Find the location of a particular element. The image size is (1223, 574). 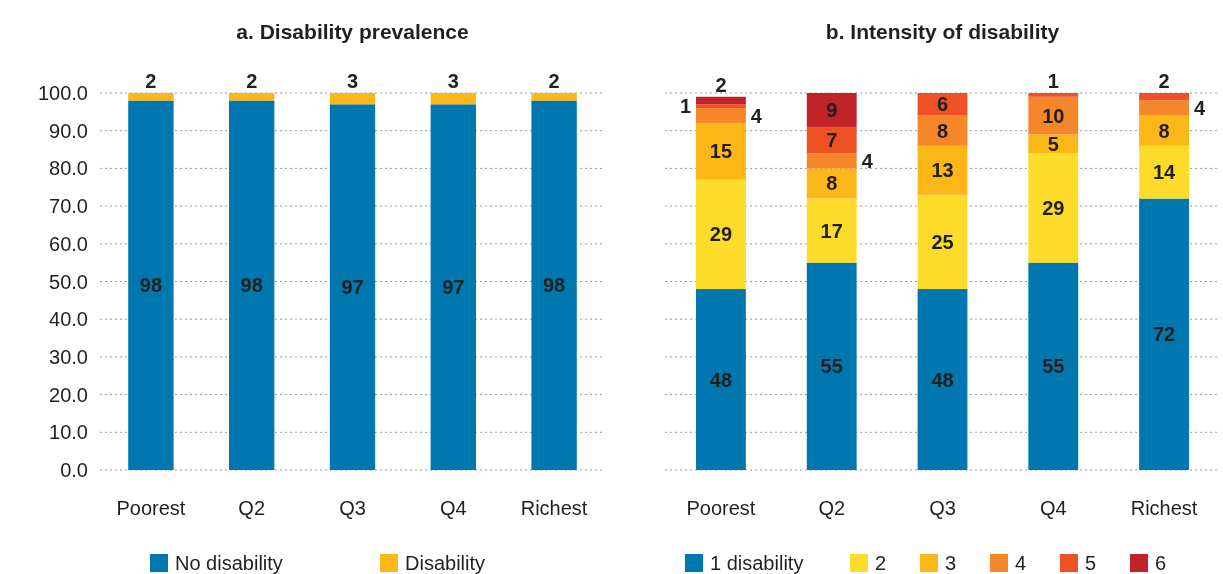

data-label: 7 is located at coordinates (832, 140).